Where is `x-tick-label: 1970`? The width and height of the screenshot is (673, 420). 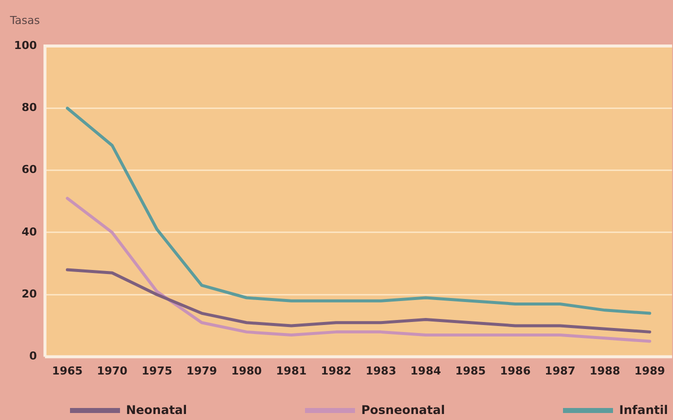 x-tick-label: 1970 is located at coordinates (112, 371).